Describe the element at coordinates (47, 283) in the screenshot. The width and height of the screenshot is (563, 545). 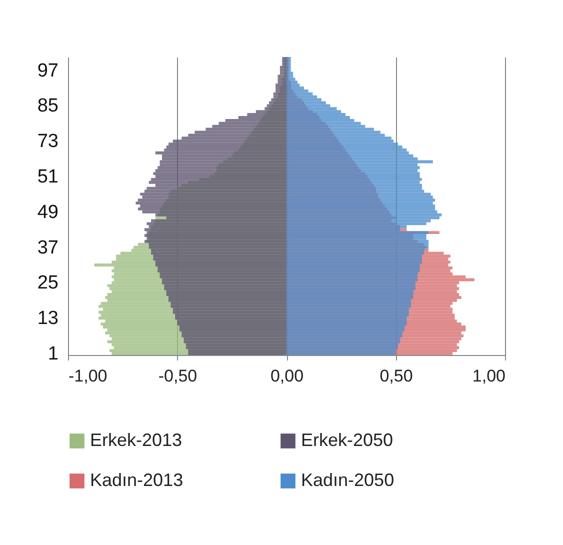
I see `y-tick-label: 25` at that location.